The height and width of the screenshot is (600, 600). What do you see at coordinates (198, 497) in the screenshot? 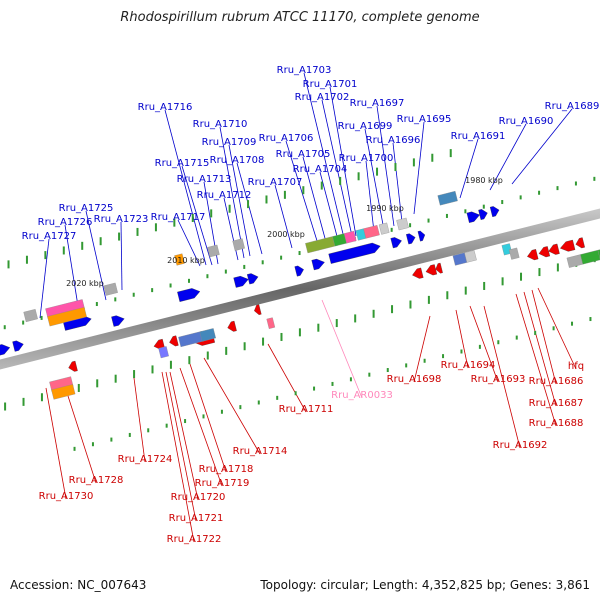
I see `reverse-label-rru-a1720: Rru_A1720` at bounding box center [198, 497].